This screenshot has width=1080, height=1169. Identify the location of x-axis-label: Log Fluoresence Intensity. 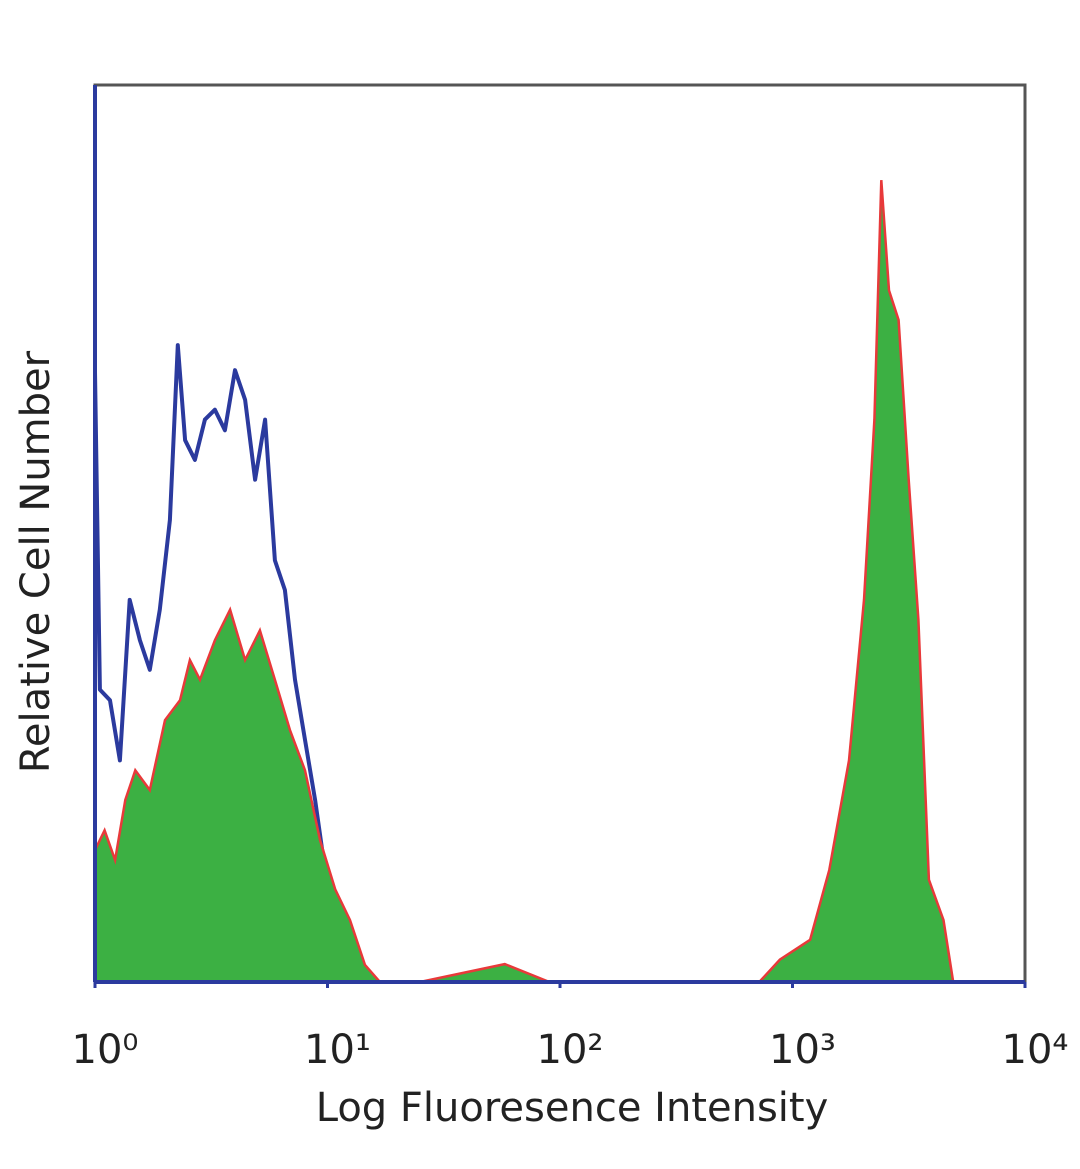
(572, 1108).